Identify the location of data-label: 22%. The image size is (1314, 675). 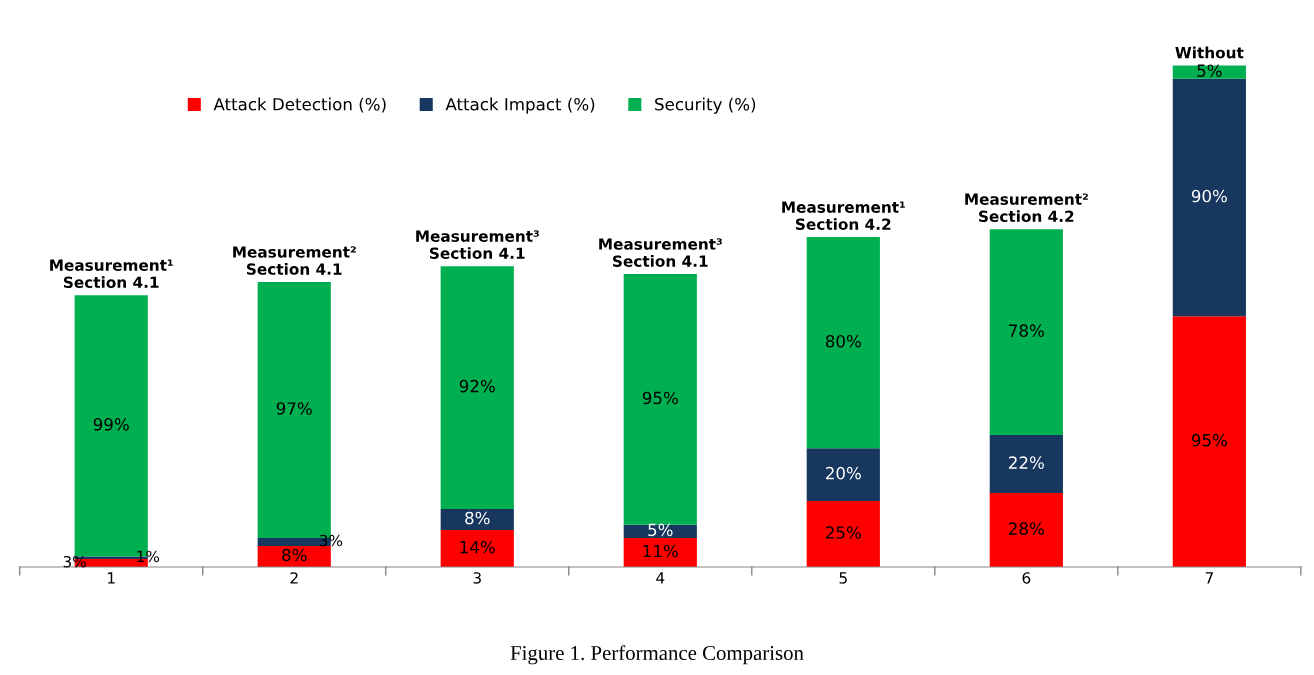
(1026, 462).